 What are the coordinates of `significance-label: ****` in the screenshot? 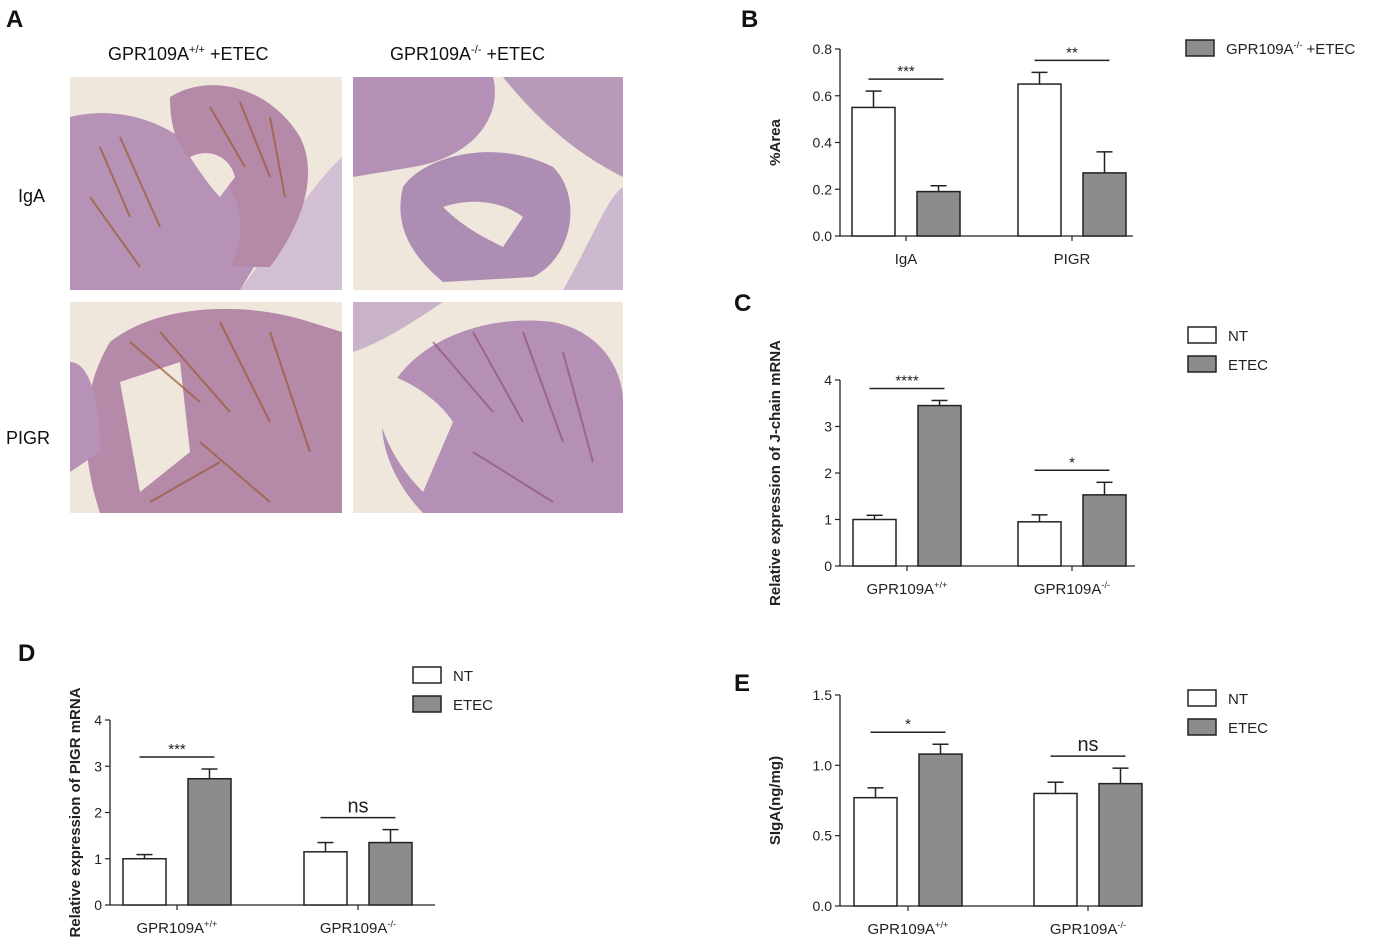 It's located at (907, 380).